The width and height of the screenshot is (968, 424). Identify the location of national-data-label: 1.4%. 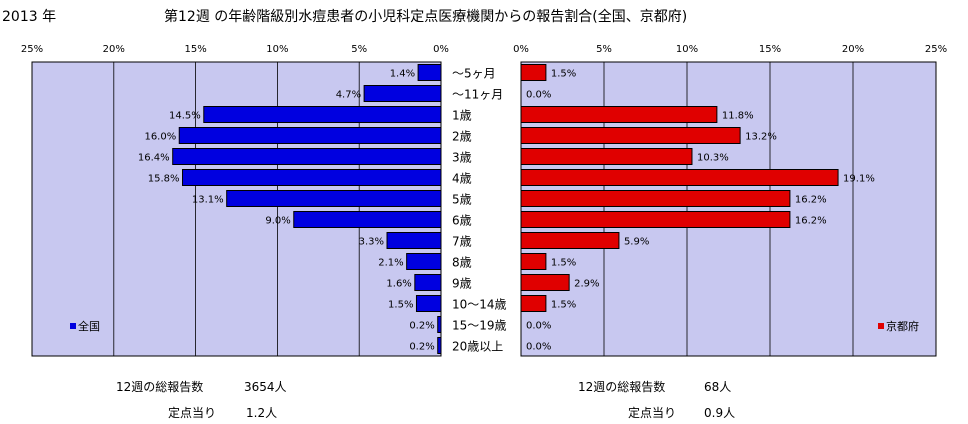
(402, 74).